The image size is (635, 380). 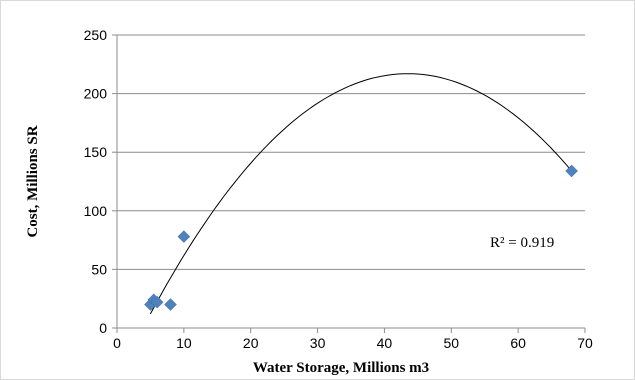 I want to click on y-tick-label-0: 0, so click(x=103, y=328).